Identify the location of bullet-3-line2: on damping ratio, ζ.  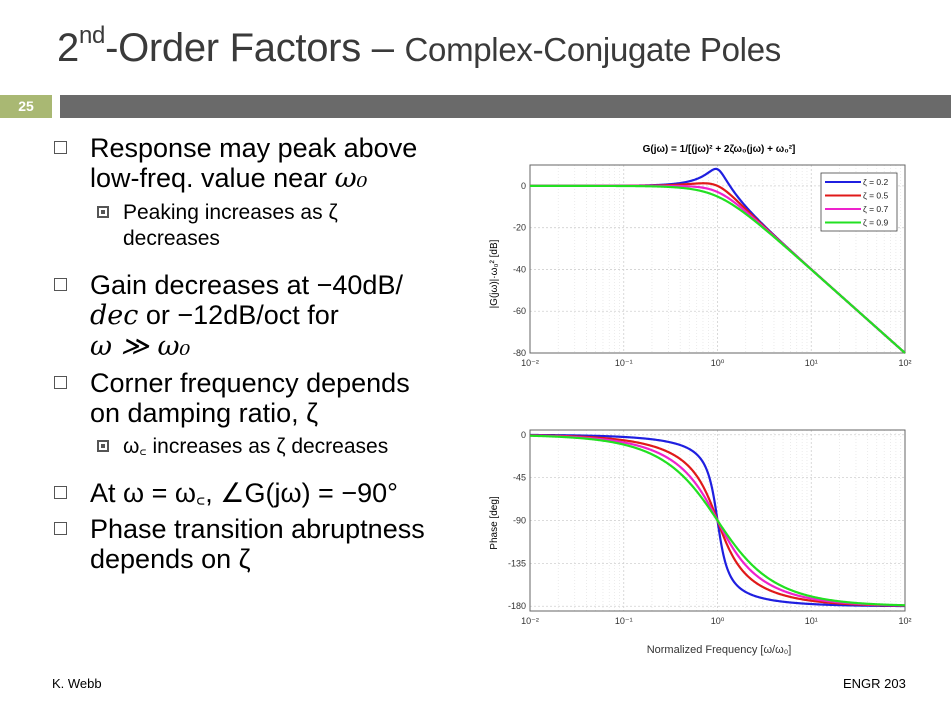
(204, 413).